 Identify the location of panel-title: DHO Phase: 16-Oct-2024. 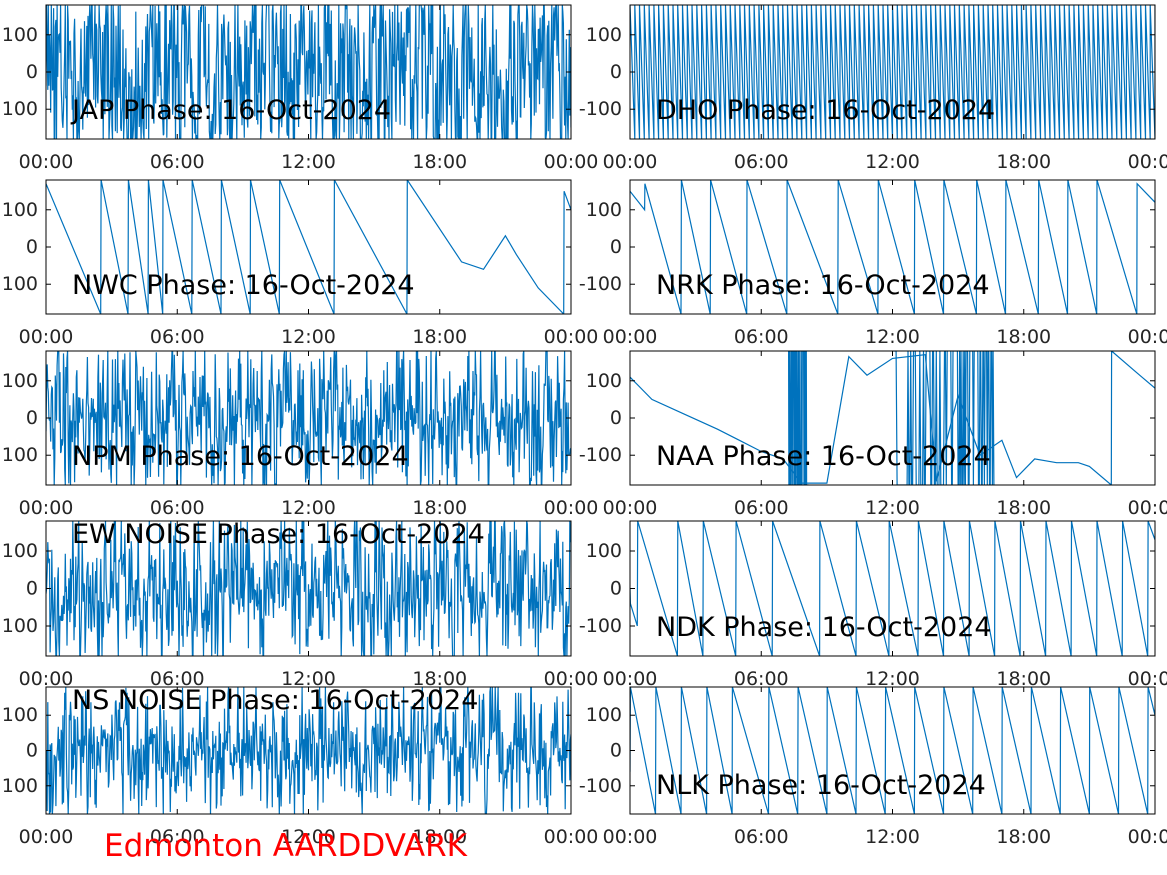
(825, 110).